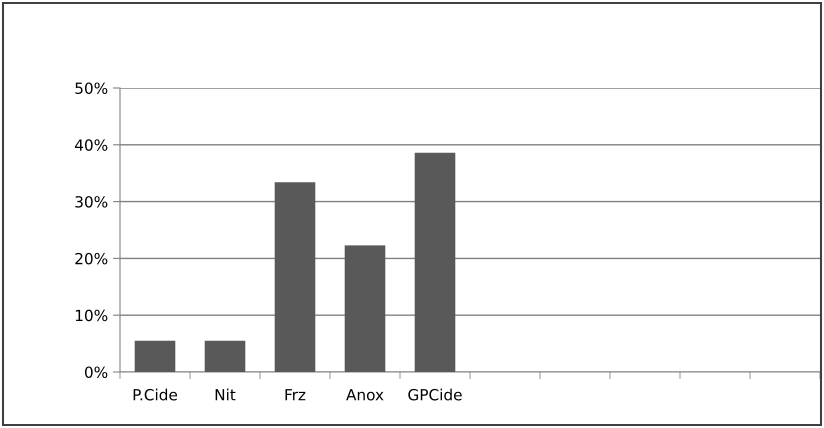 The height and width of the screenshot is (428, 824). Describe the element at coordinates (435, 394) in the screenshot. I see `x-tick-label: GPCide` at that location.